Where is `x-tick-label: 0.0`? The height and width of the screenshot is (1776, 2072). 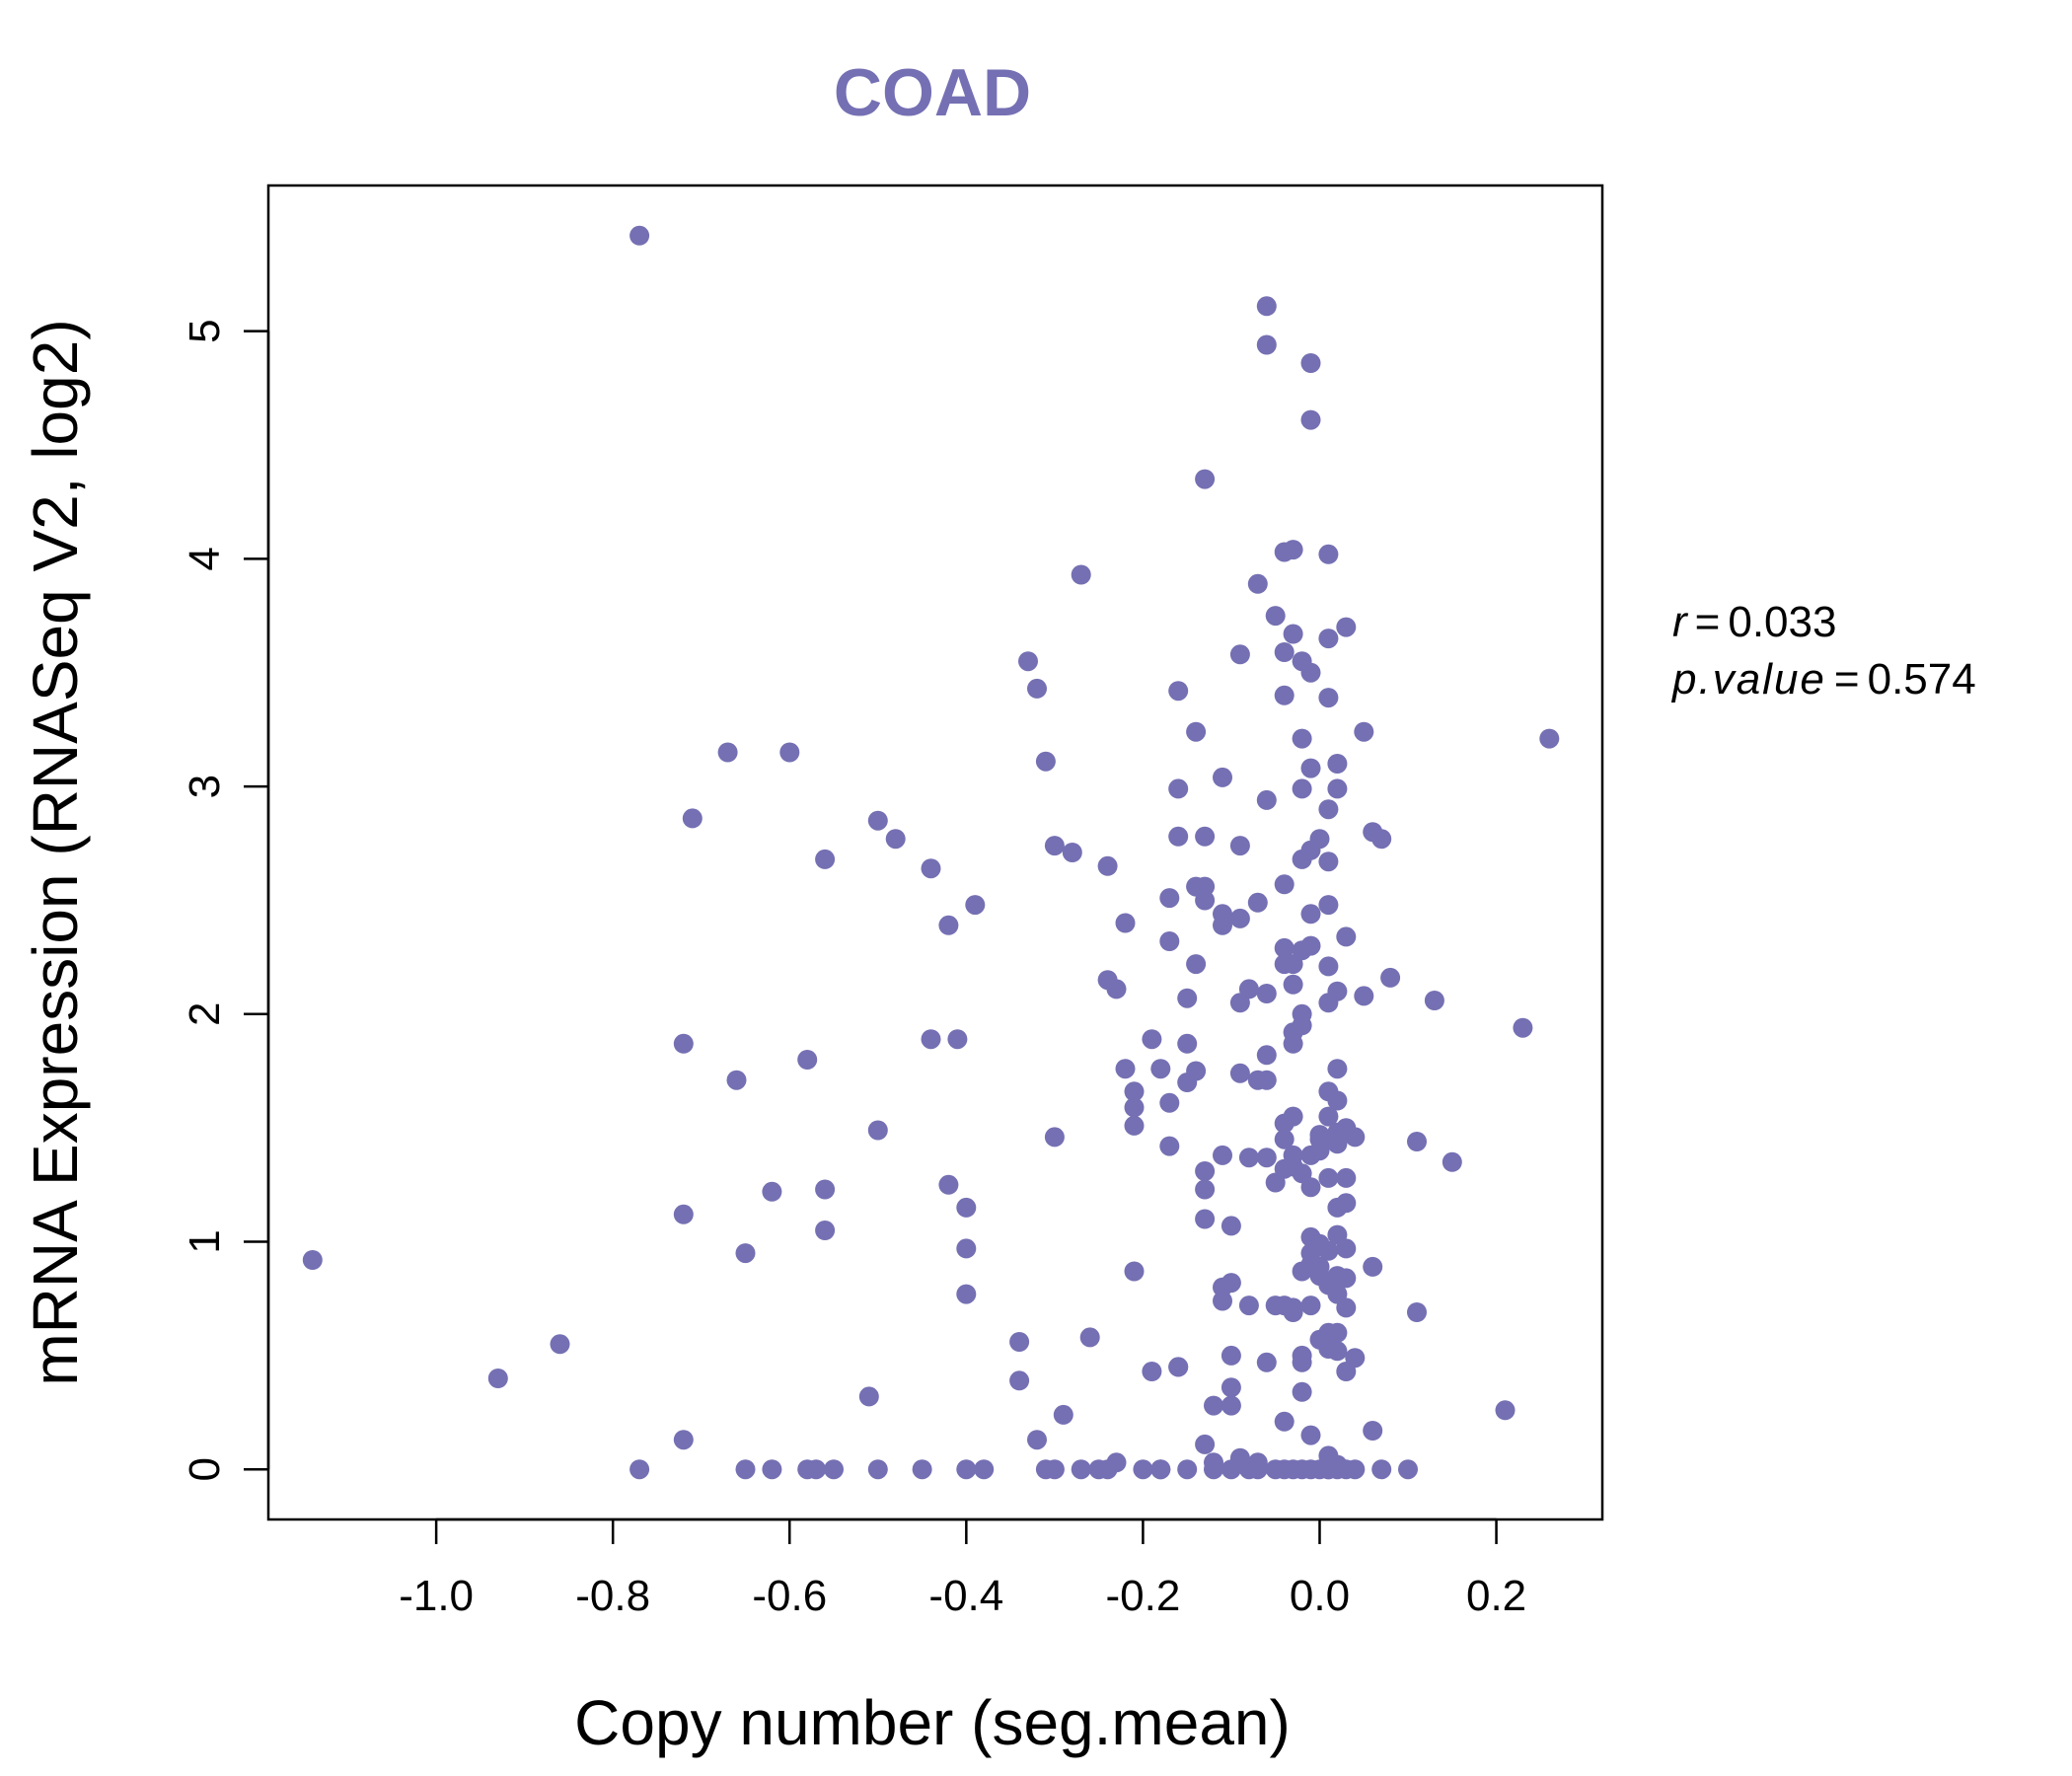
x-tick-label: 0.0 is located at coordinates (1320, 1596).